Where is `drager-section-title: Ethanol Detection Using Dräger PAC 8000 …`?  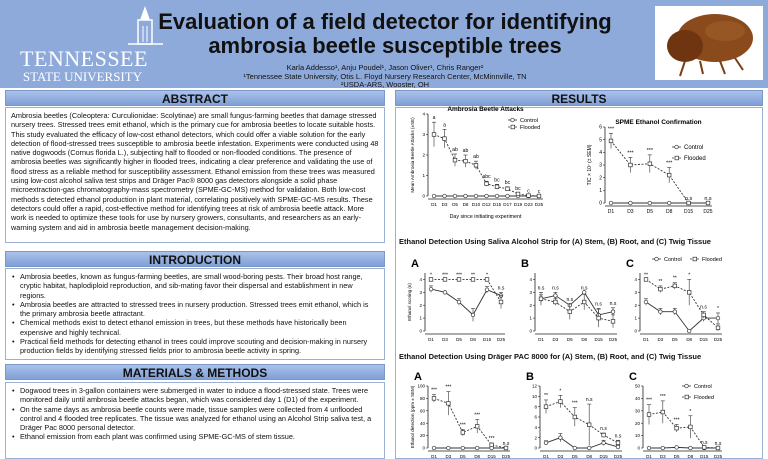 drager-section-title: Ethanol Detection Using Dräger PAC 8000 … is located at coordinates (550, 356).